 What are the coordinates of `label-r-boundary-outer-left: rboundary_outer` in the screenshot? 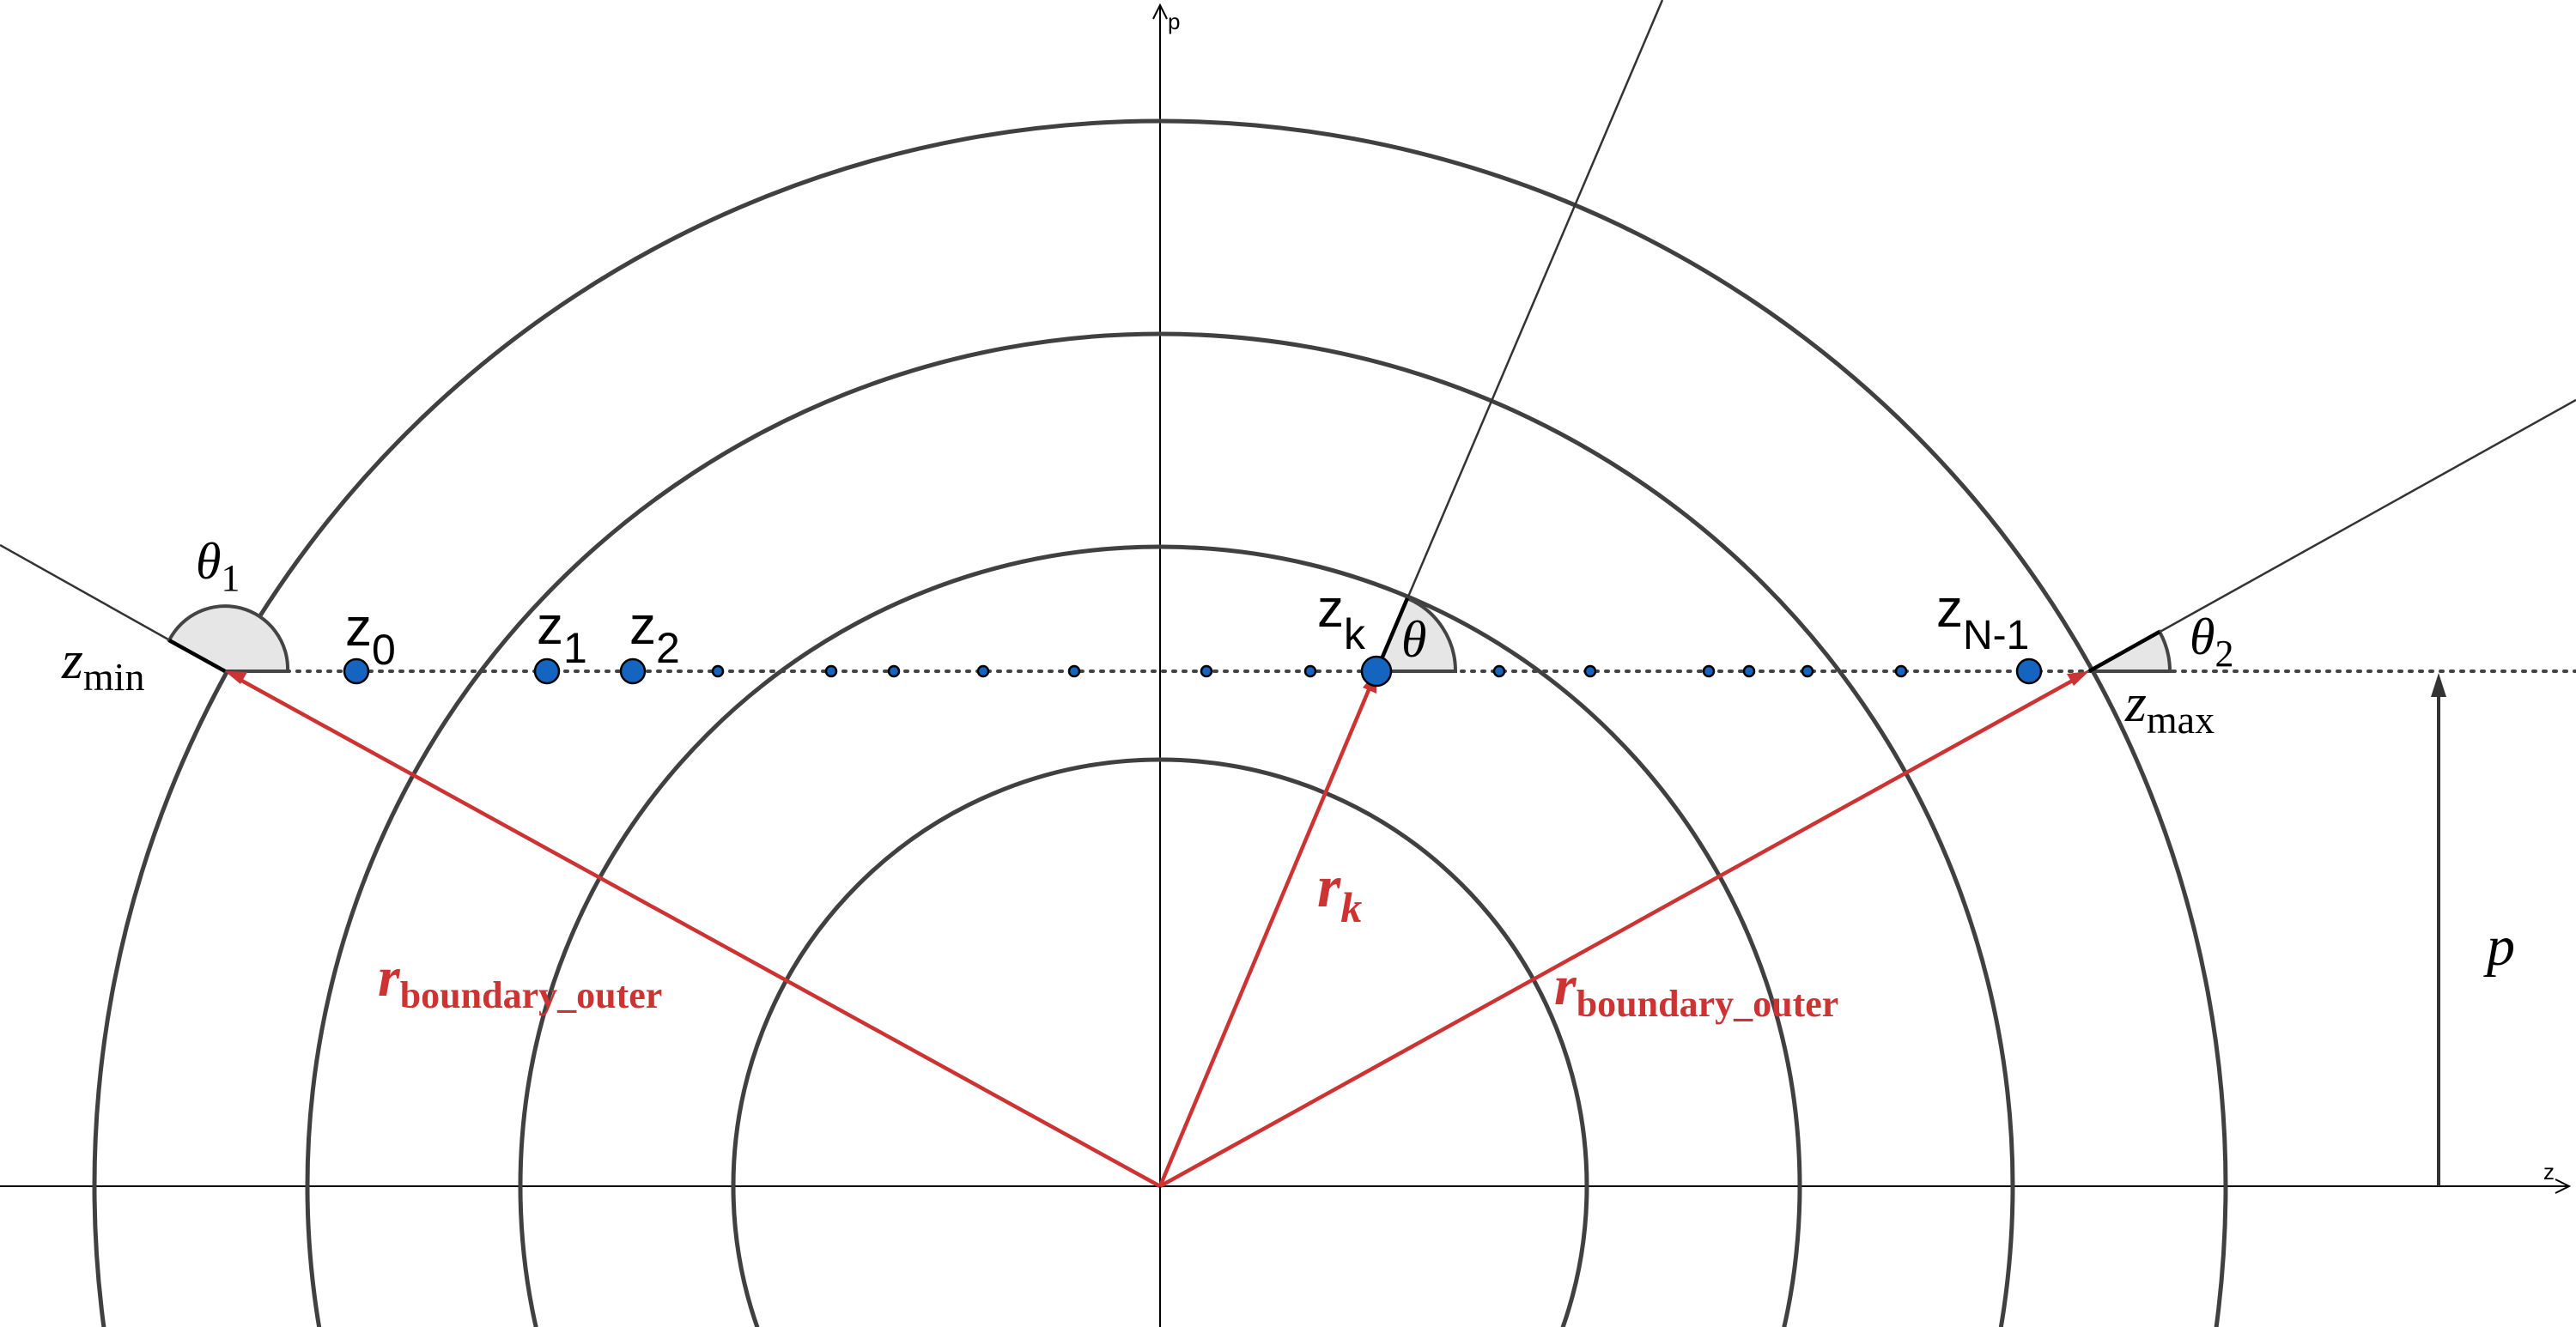 It's located at (520, 981).